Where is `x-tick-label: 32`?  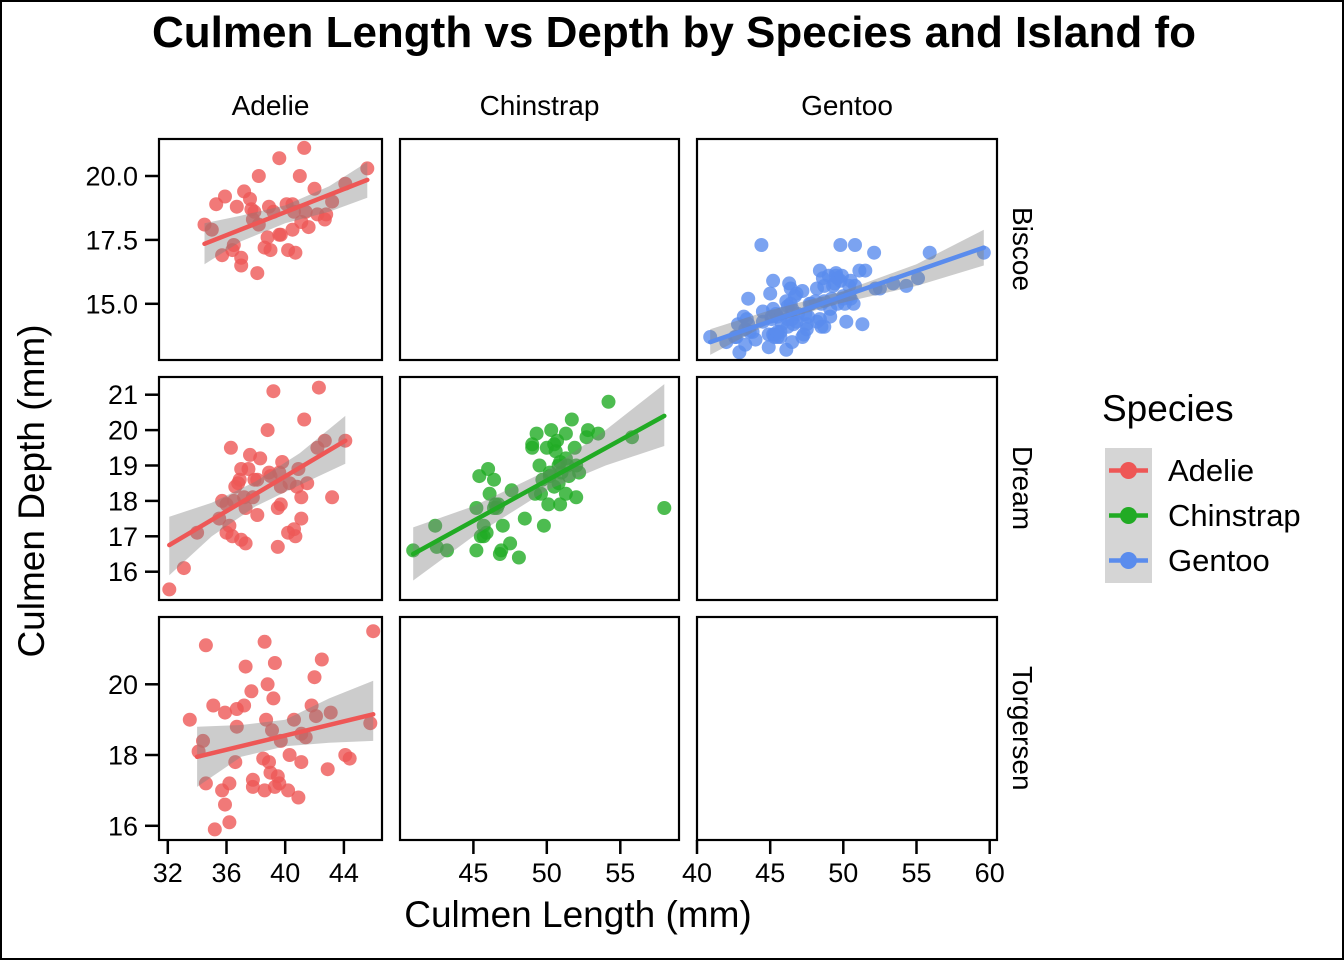 x-tick-label: 32 is located at coordinates (168, 873).